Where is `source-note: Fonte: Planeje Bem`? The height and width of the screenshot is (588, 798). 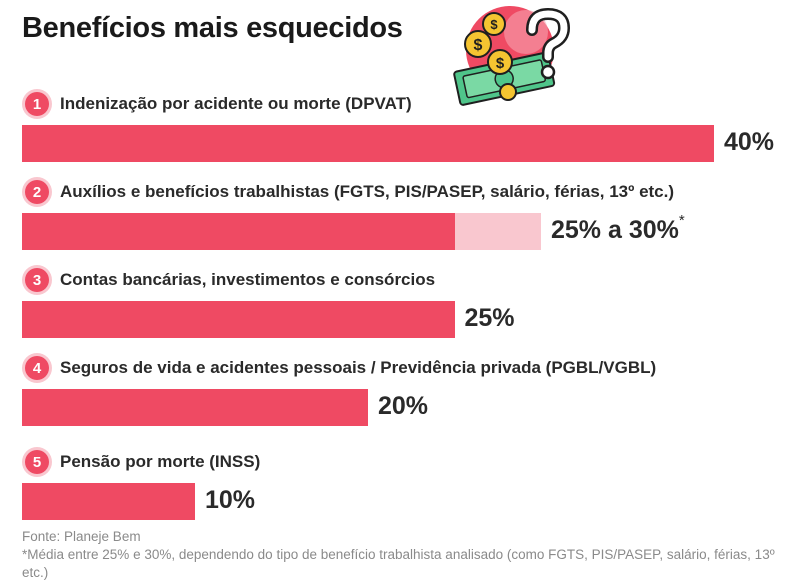 source-note: Fonte: Planeje Bem is located at coordinates (81, 536).